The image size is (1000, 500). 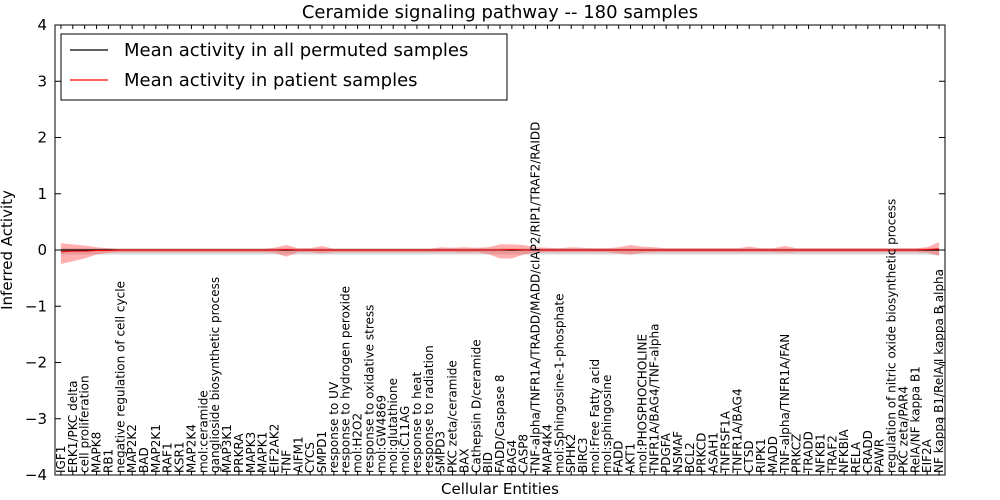 What do you see at coordinates (868, 451) in the screenshot?
I see `x-tick-label: CRADD` at bounding box center [868, 451].